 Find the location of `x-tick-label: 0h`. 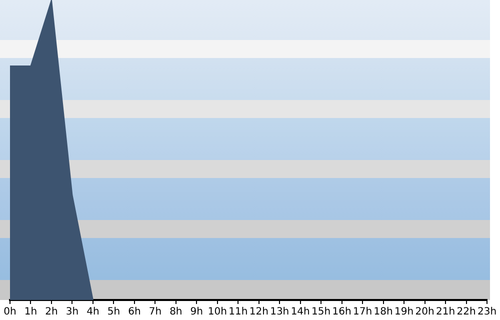

x-tick-label: 0h is located at coordinates (10, 312).